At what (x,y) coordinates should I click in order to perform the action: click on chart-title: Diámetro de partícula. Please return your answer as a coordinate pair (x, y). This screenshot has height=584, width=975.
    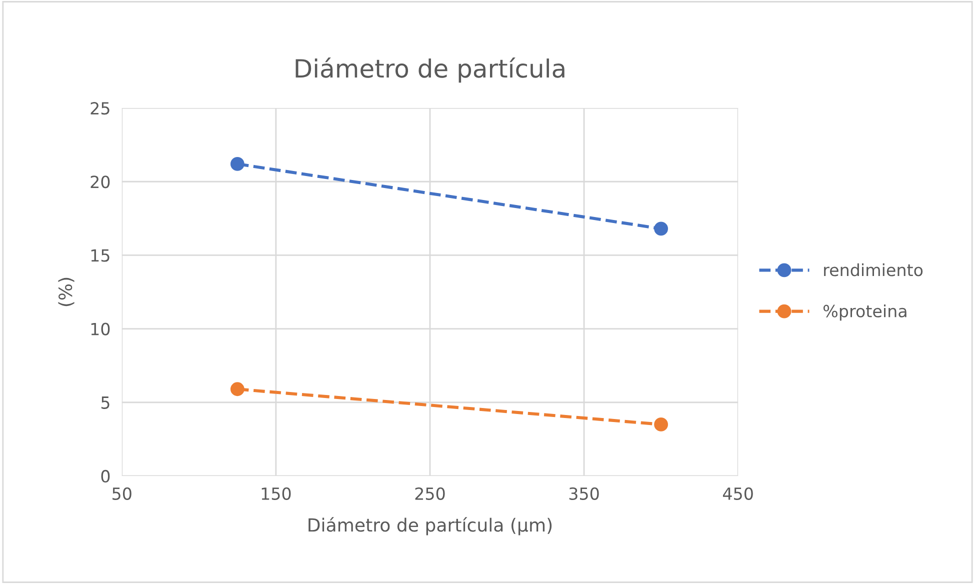
    Looking at the image, I should click on (430, 70).